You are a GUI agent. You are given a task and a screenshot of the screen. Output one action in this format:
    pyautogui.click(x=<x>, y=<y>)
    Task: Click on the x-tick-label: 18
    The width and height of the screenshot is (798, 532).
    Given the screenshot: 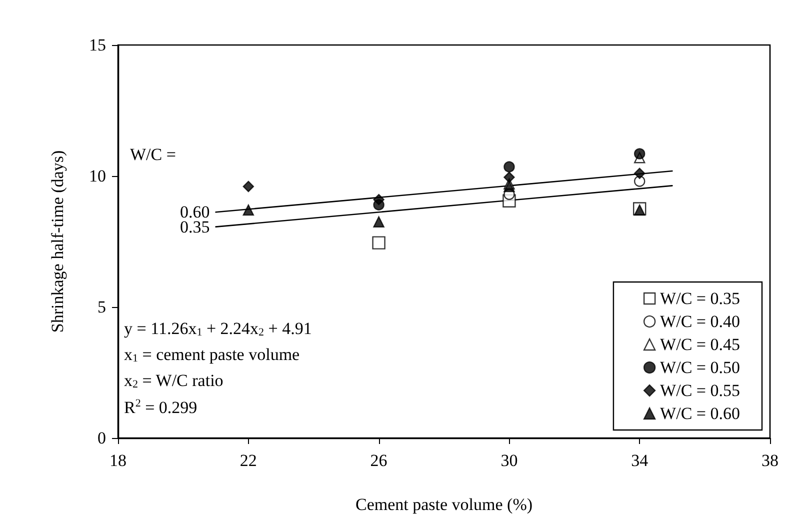 What is the action you would take?
    pyautogui.click(x=118, y=460)
    